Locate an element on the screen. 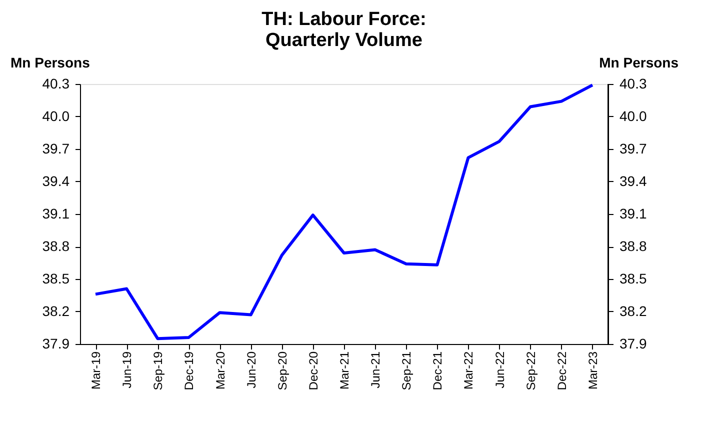 The image size is (704, 427). y2-tick-label: 37.9 is located at coordinates (633, 344).